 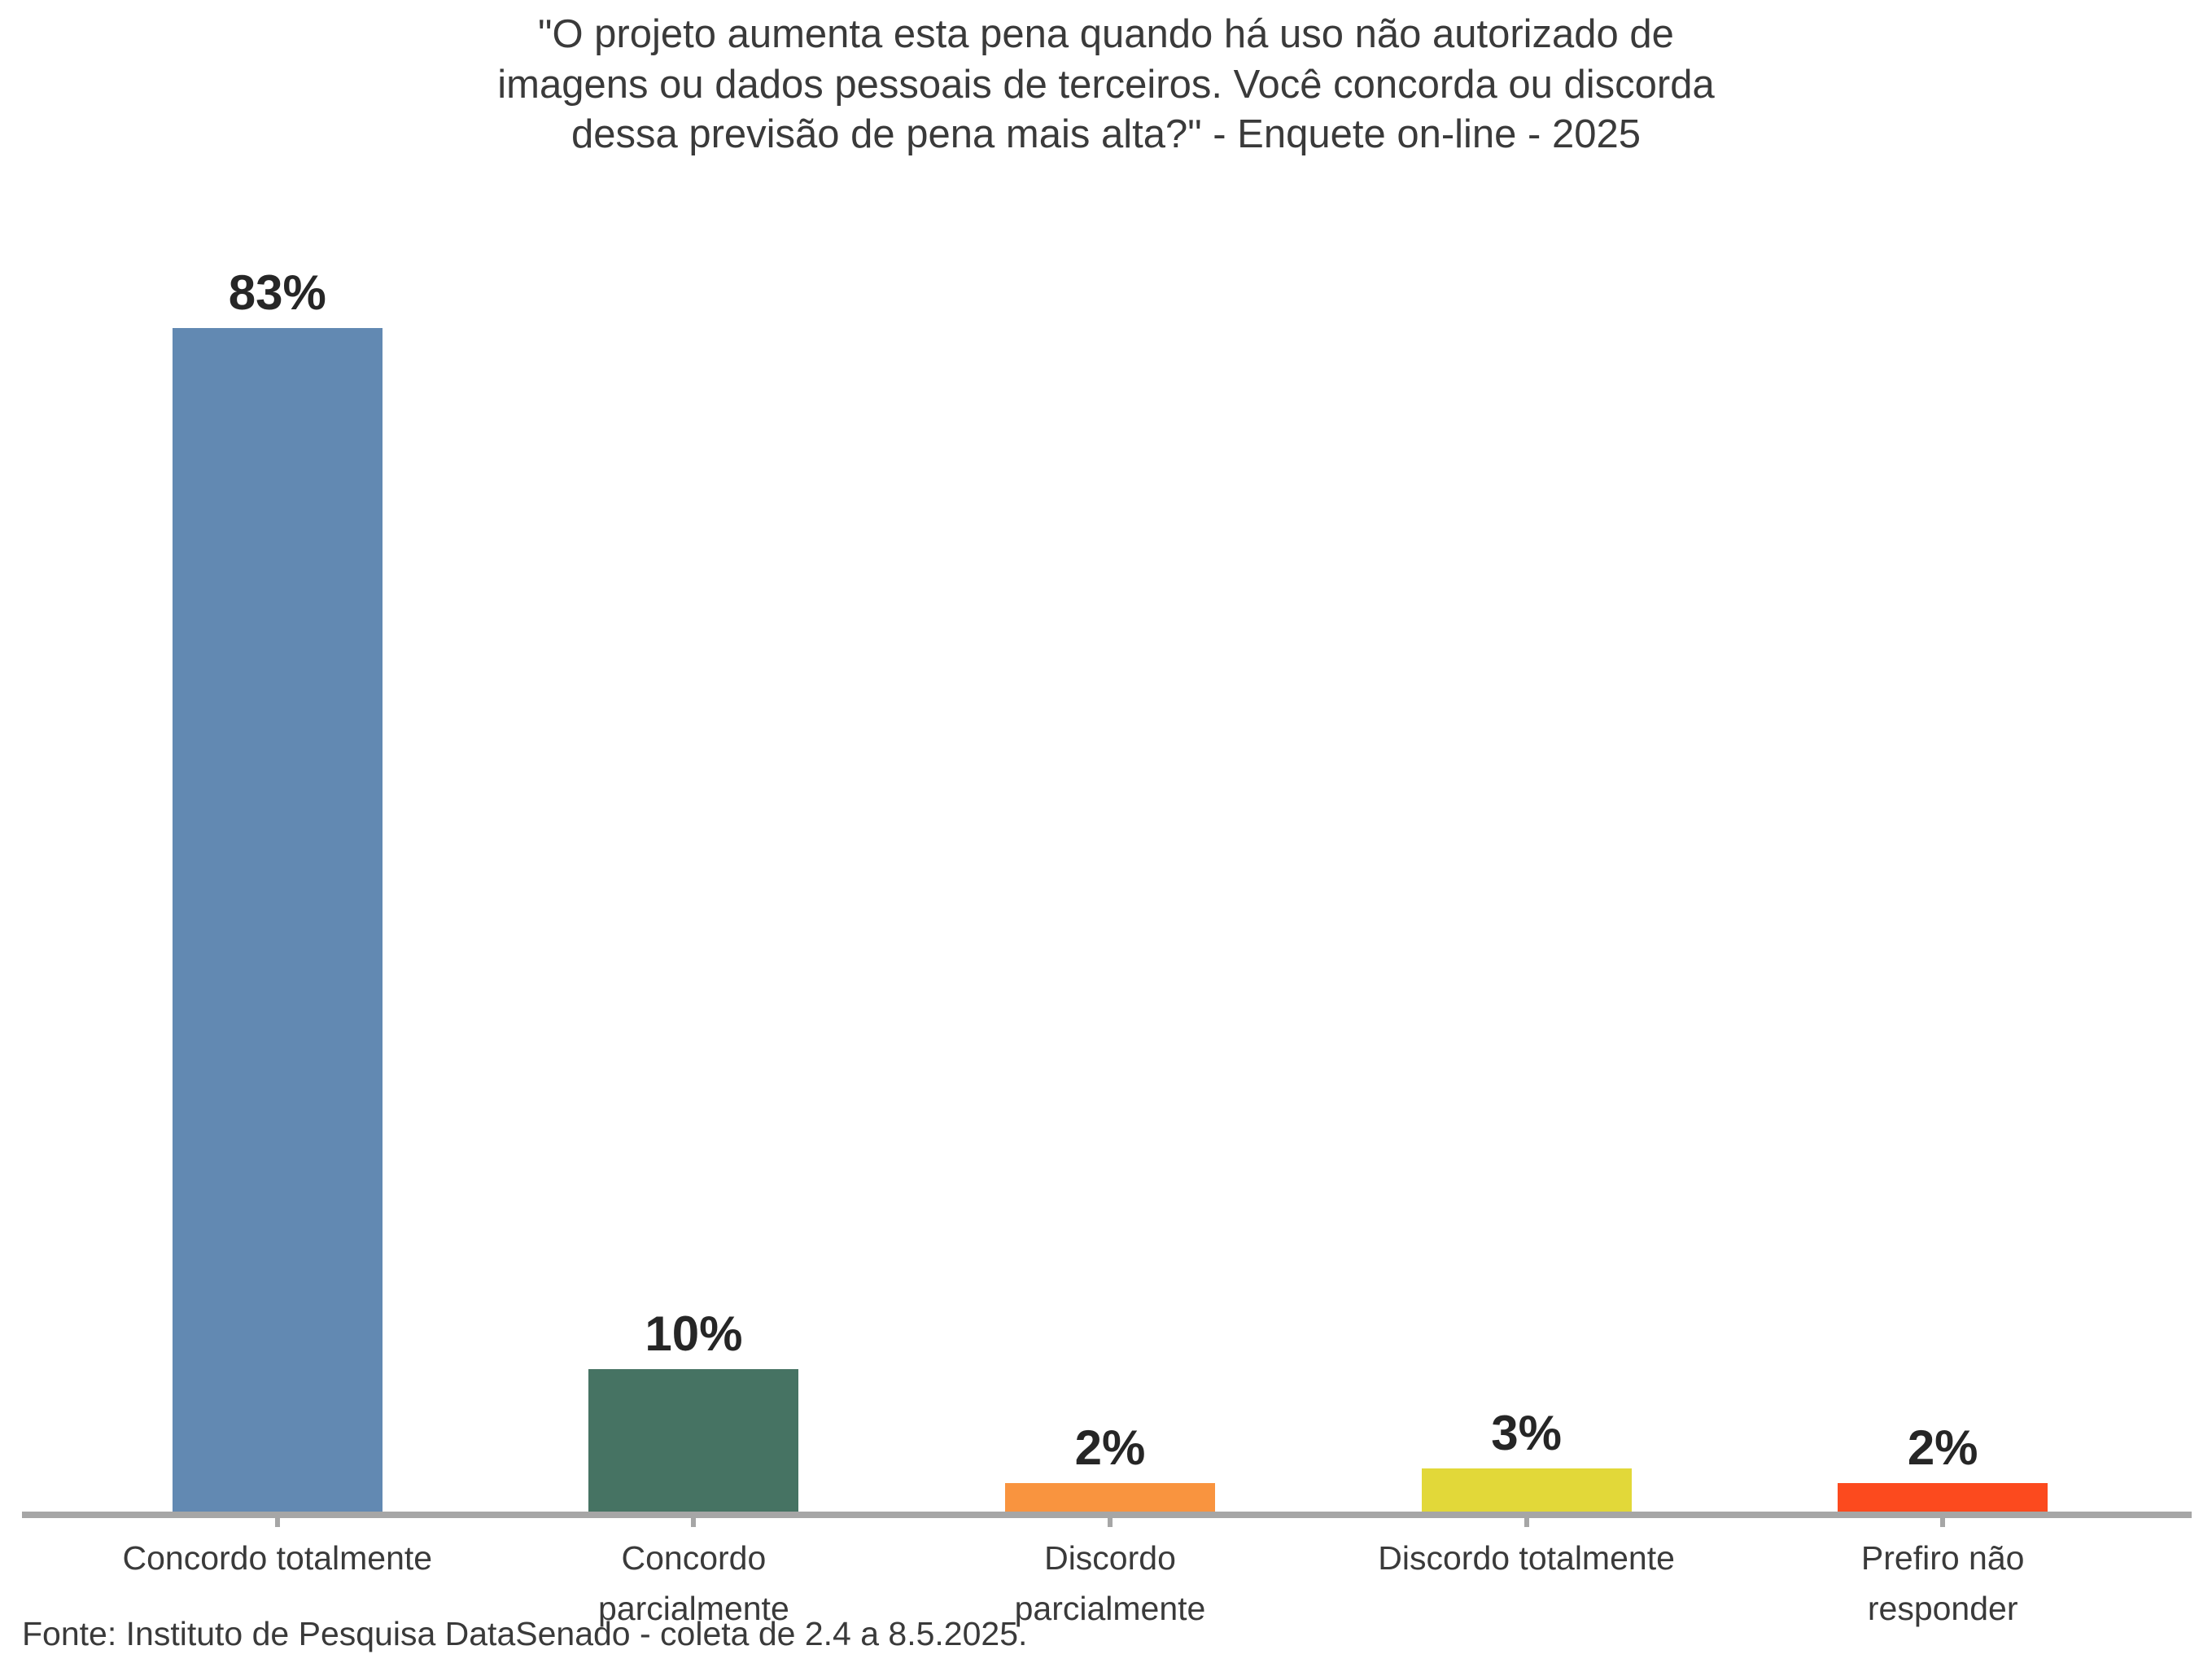 What do you see at coordinates (1942, 1583) in the screenshot?
I see `category-label: Prefiro não responder` at bounding box center [1942, 1583].